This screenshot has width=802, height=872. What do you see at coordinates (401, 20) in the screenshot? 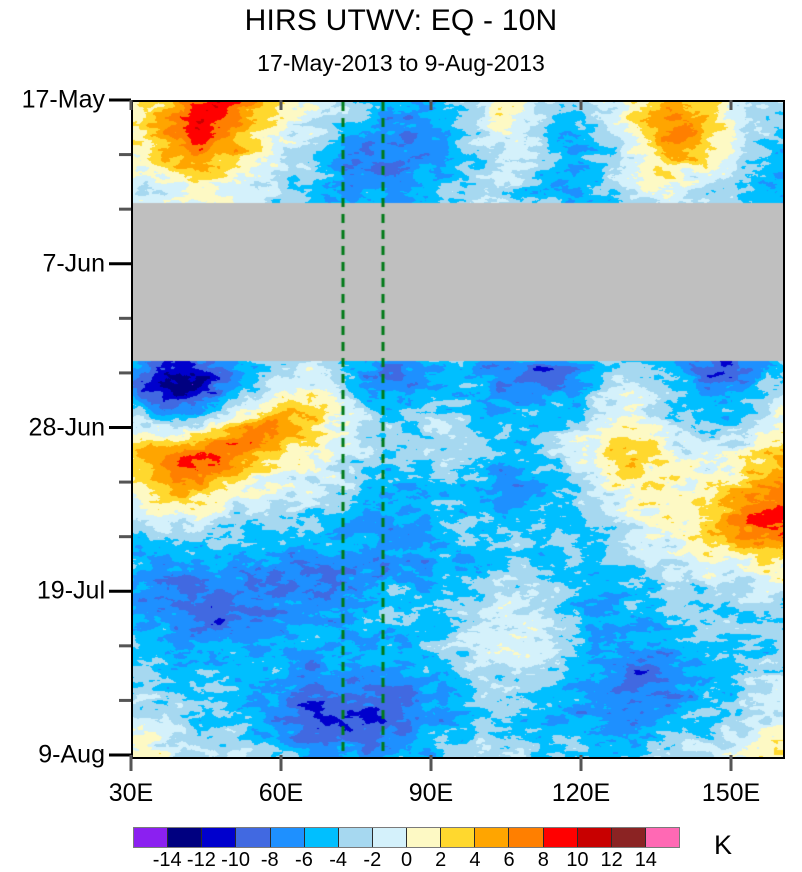
I see `page-title: HIRS UTWV: EQ - 10N` at bounding box center [401, 20].